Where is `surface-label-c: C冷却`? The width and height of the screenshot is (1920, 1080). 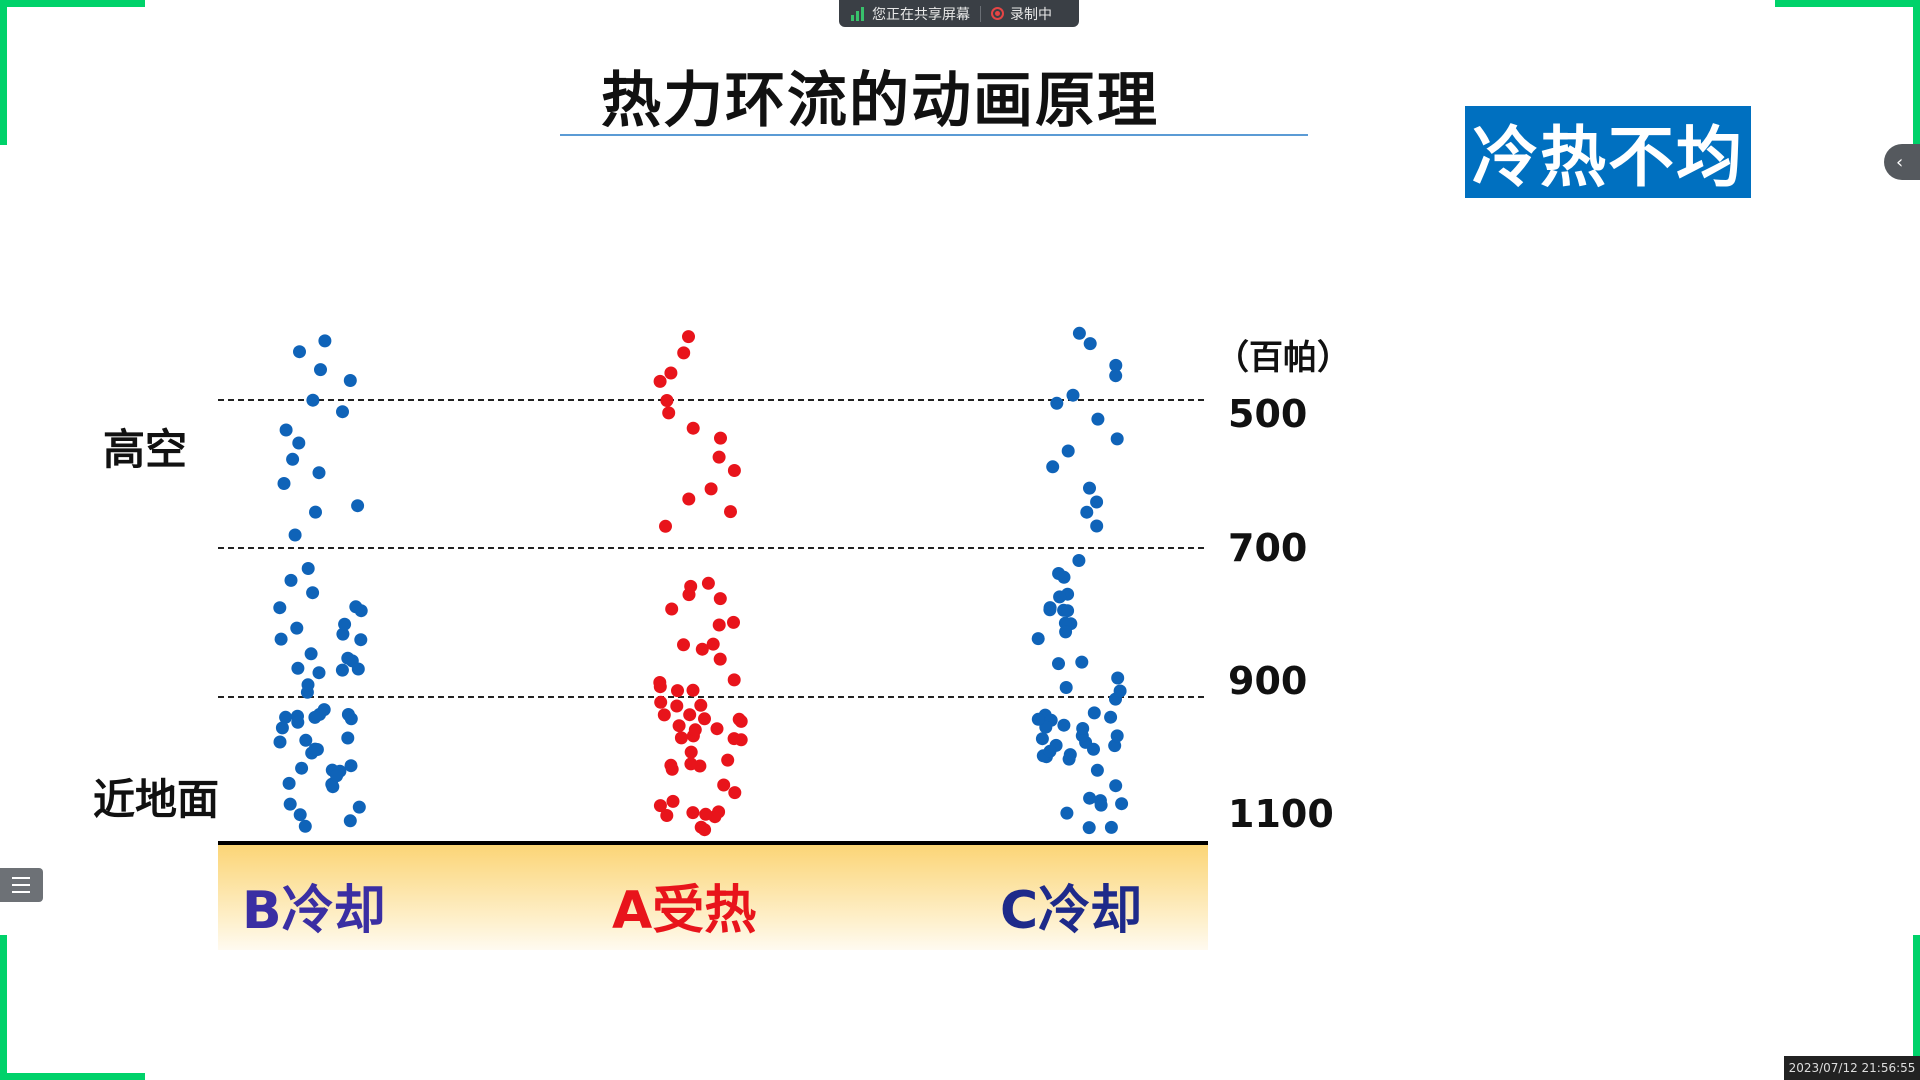
surface-label-c: C冷却 is located at coordinates (1071, 911).